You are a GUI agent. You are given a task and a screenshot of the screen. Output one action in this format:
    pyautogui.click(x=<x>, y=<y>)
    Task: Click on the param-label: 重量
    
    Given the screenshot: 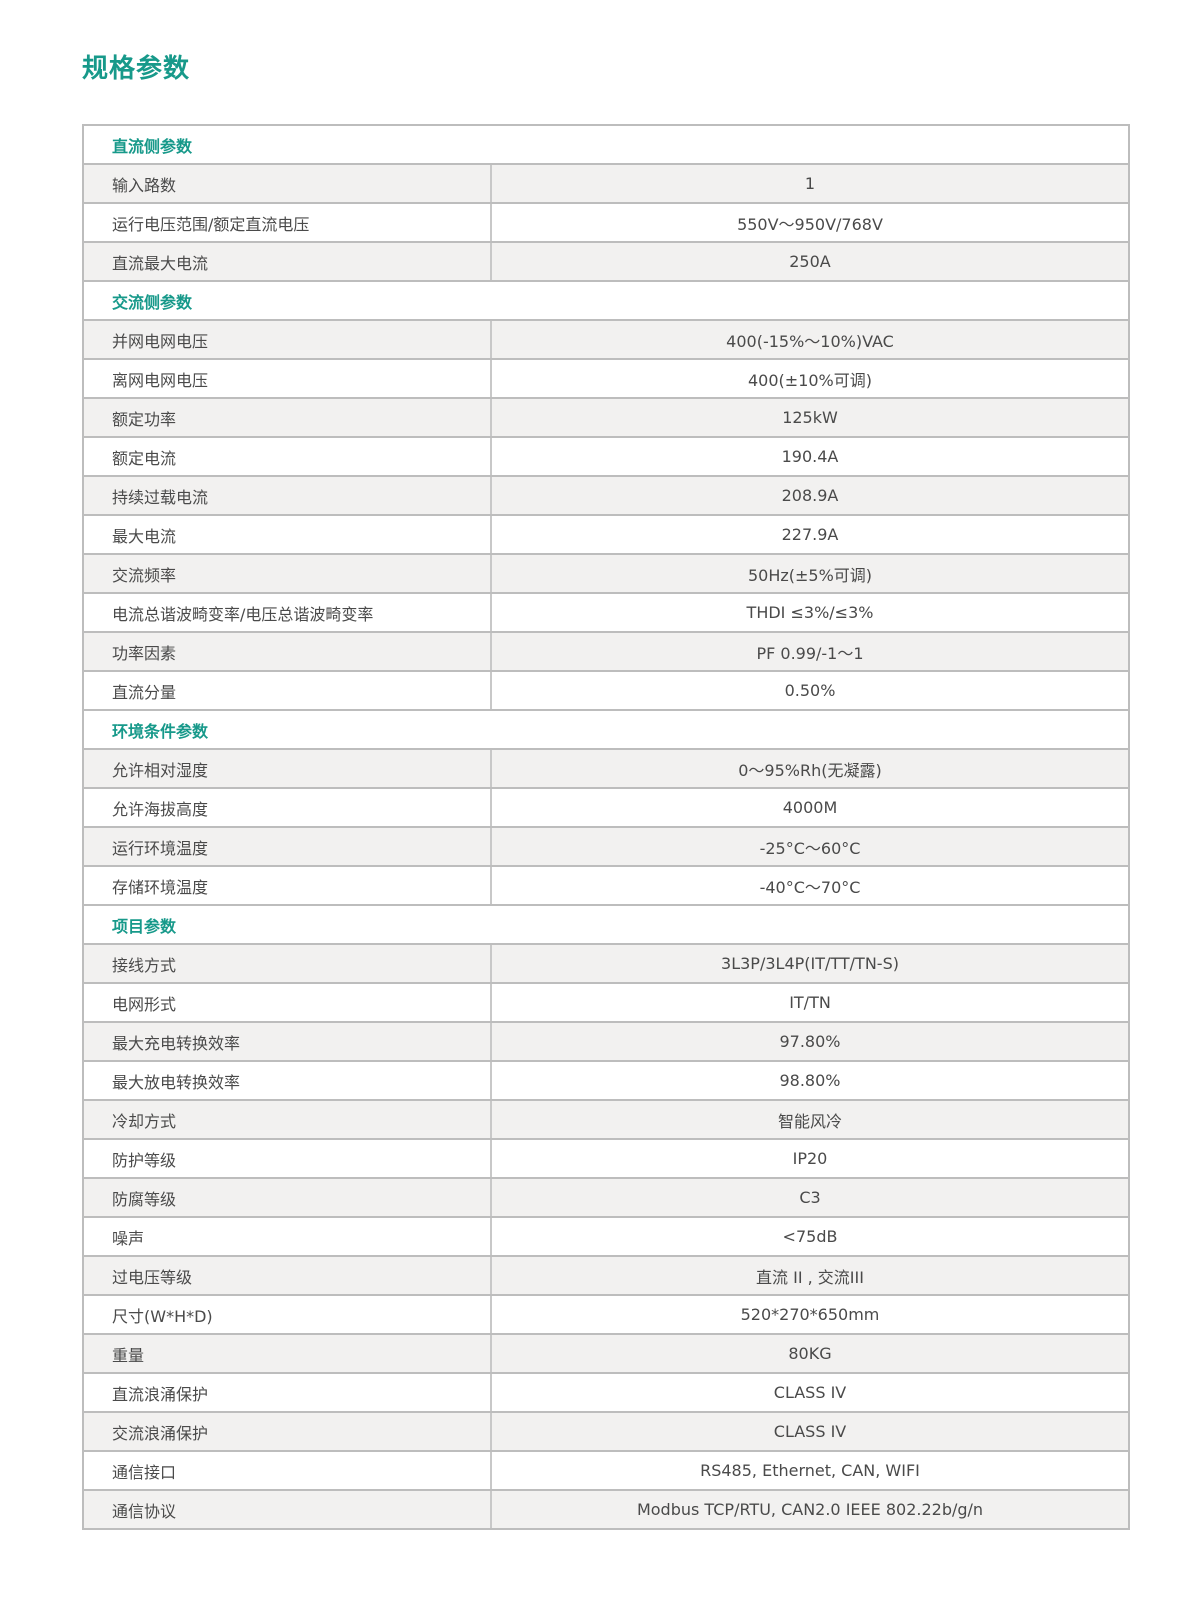 What is the action you would take?
    pyautogui.click(x=287, y=1353)
    